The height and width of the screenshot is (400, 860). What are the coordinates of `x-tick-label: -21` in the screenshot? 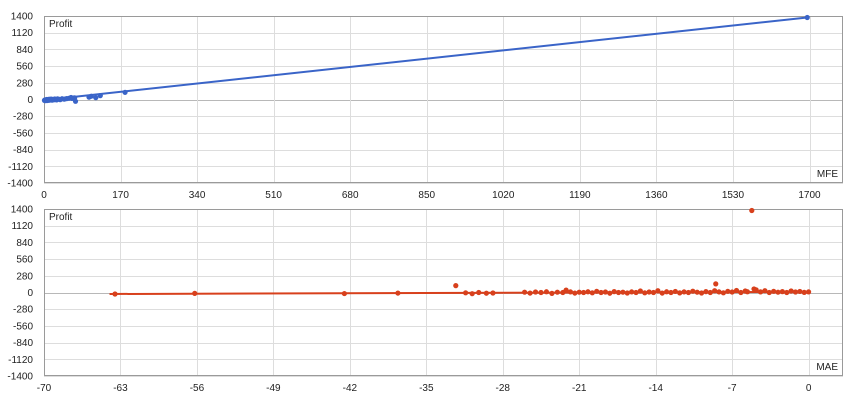 It's located at (579, 388).